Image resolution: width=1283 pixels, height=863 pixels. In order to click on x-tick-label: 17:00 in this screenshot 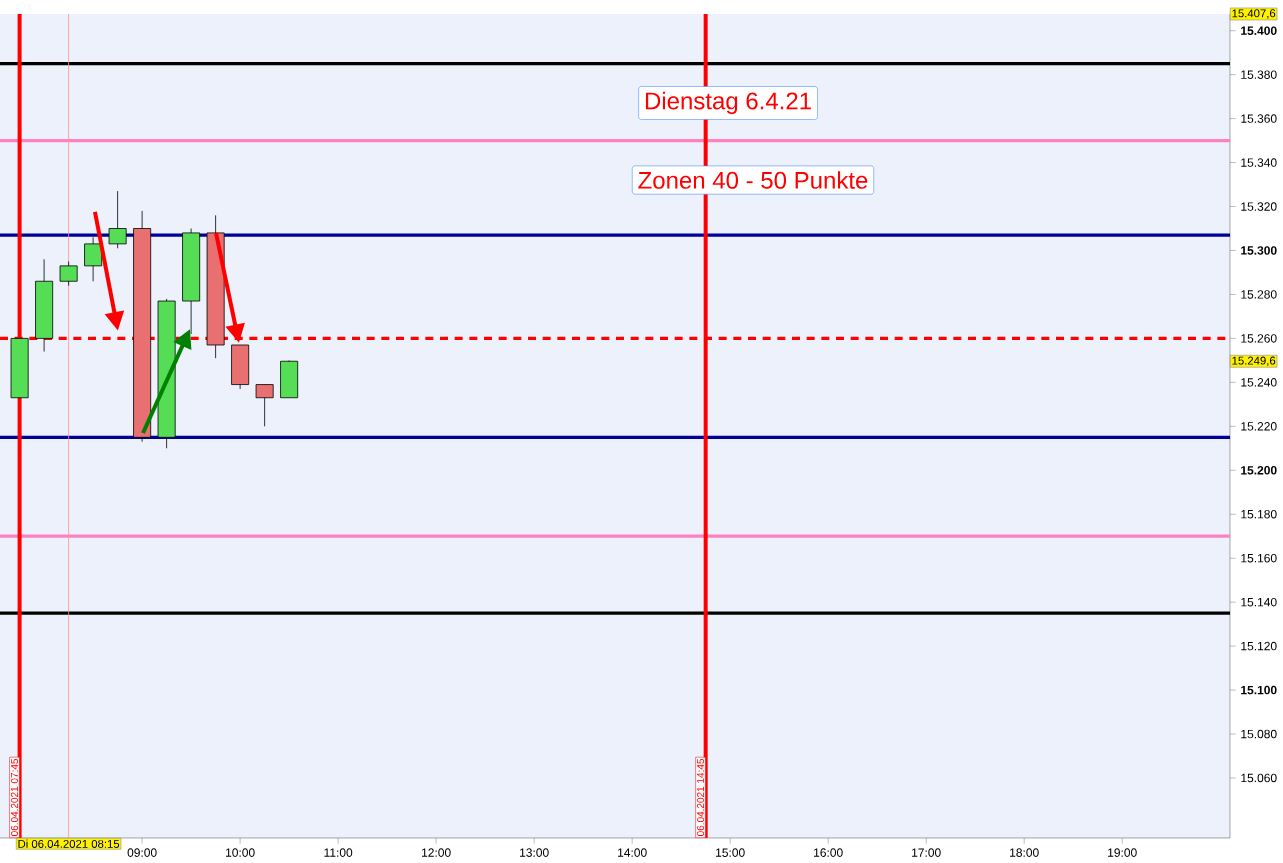, I will do `click(926, 852)`.